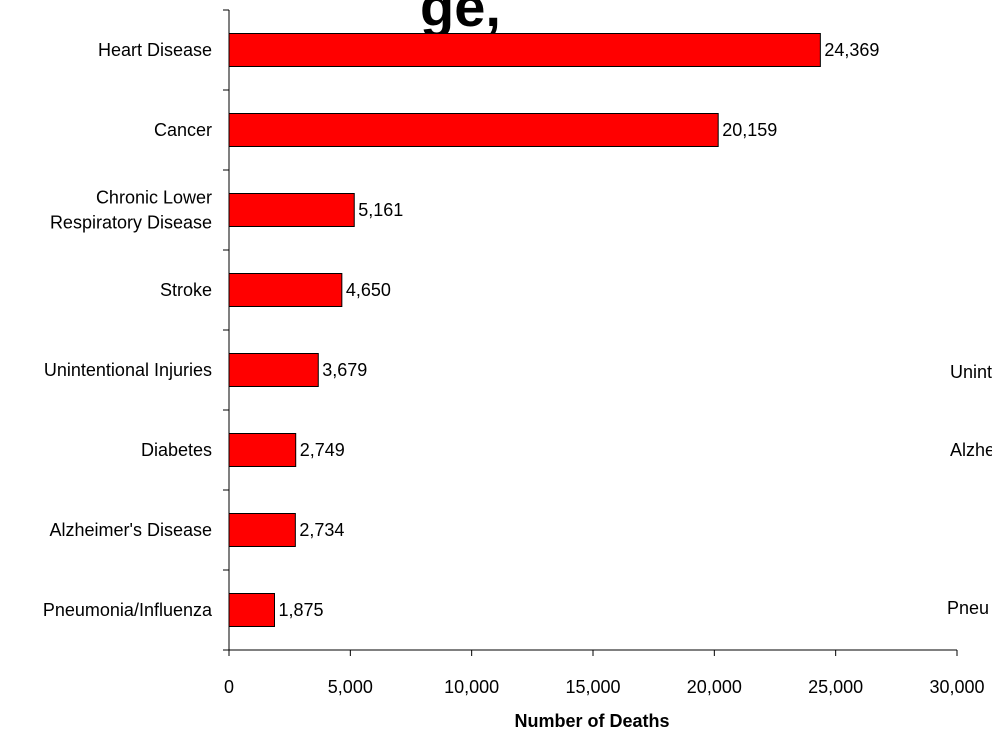  I want to click on category-label: Chronic Lower Respiratory Disease, so click(131, 210).